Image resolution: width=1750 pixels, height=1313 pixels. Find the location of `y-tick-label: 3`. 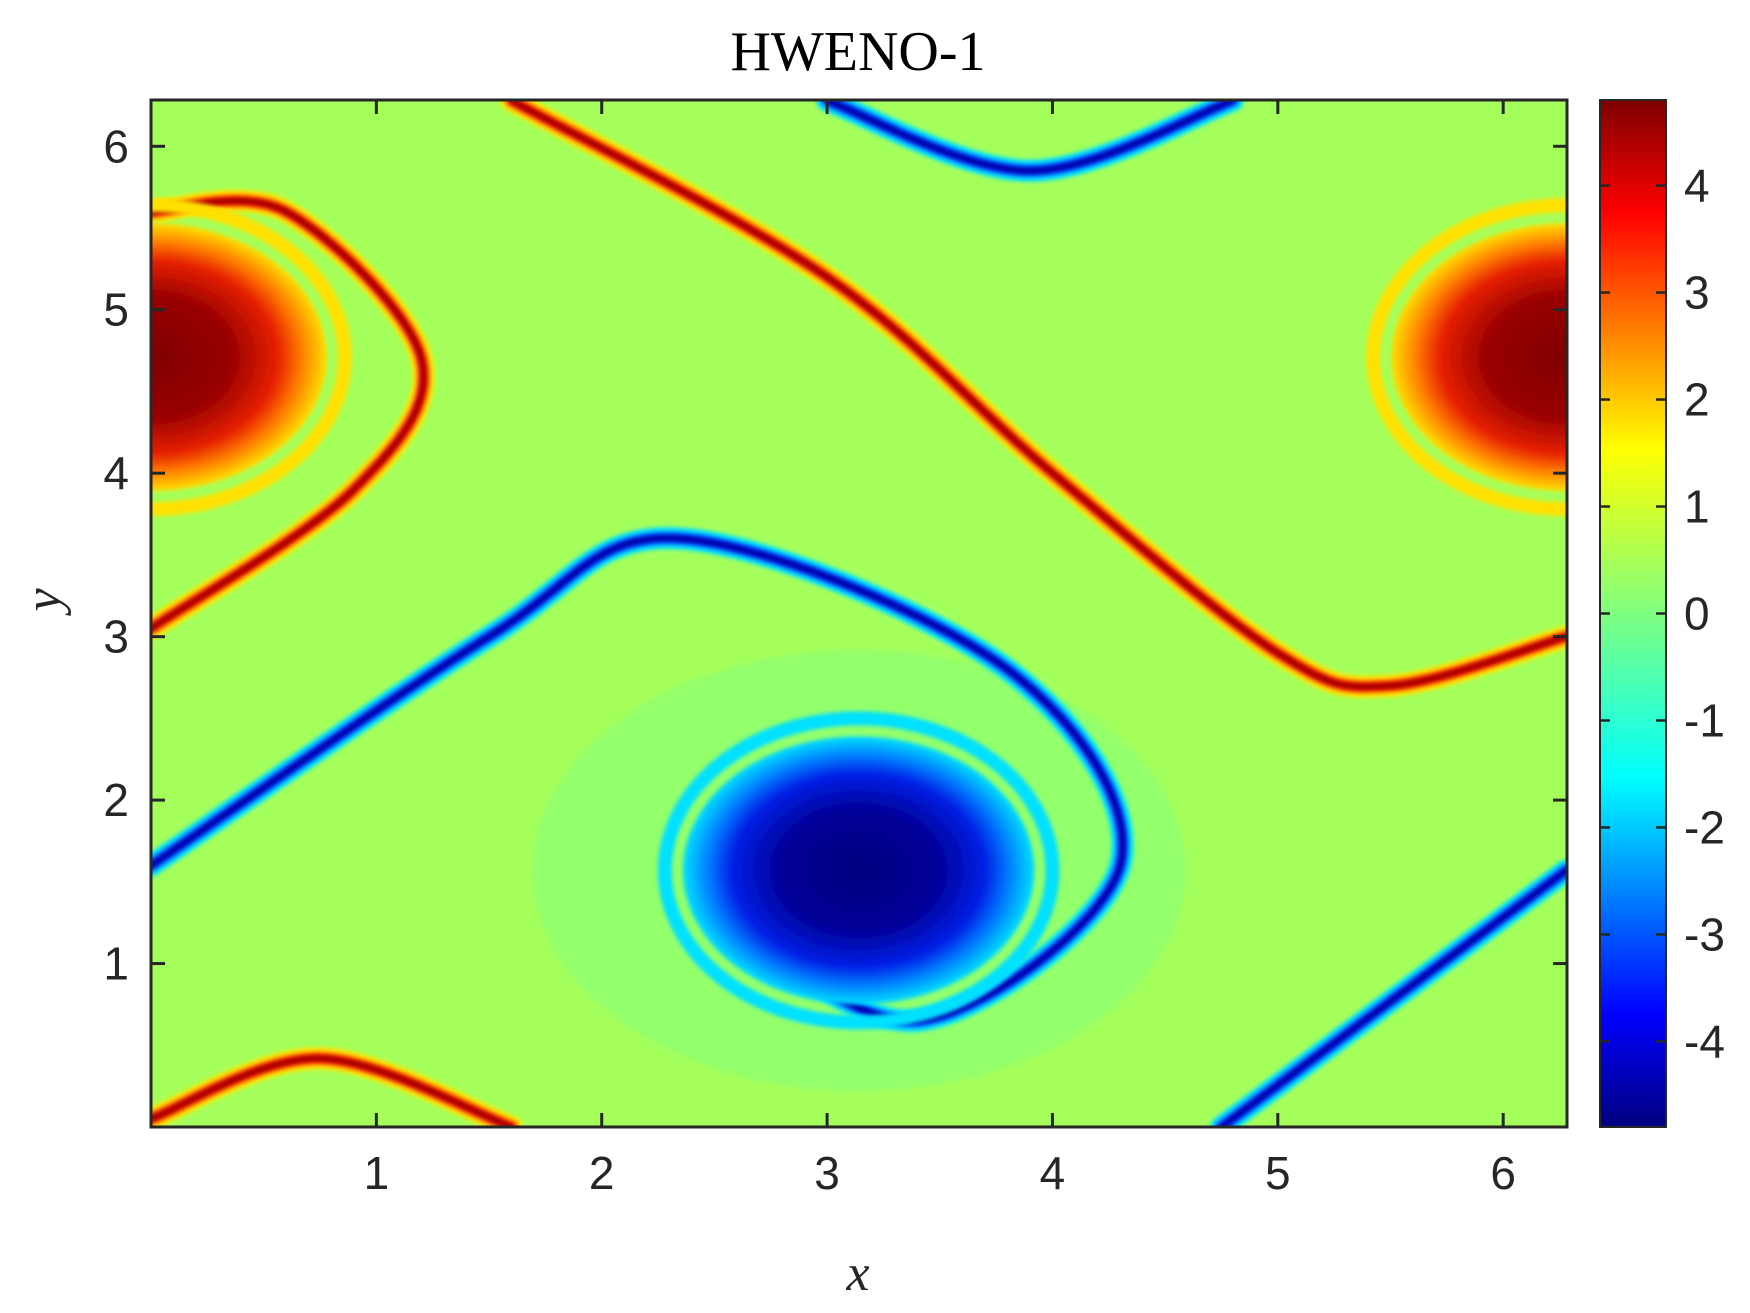

y-tick-label: 3 is located at coordinates (116, 637).